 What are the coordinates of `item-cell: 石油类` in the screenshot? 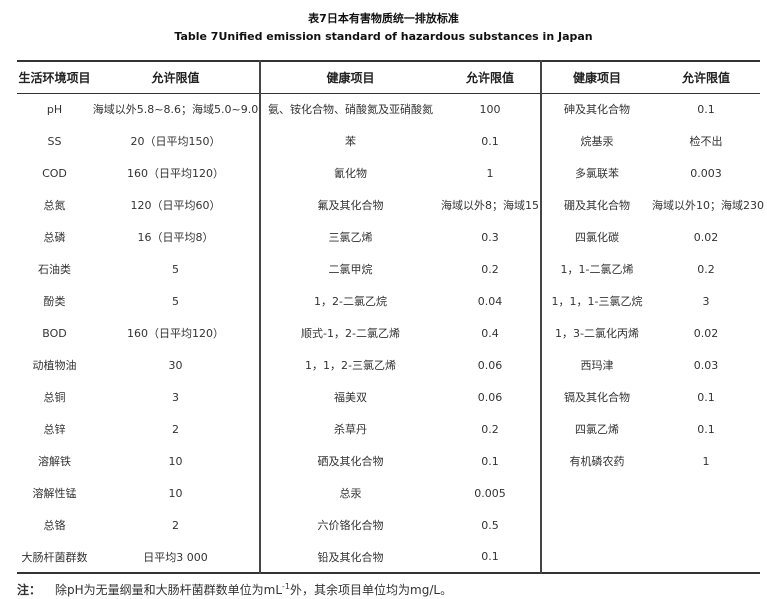 It's located at (54, 269).